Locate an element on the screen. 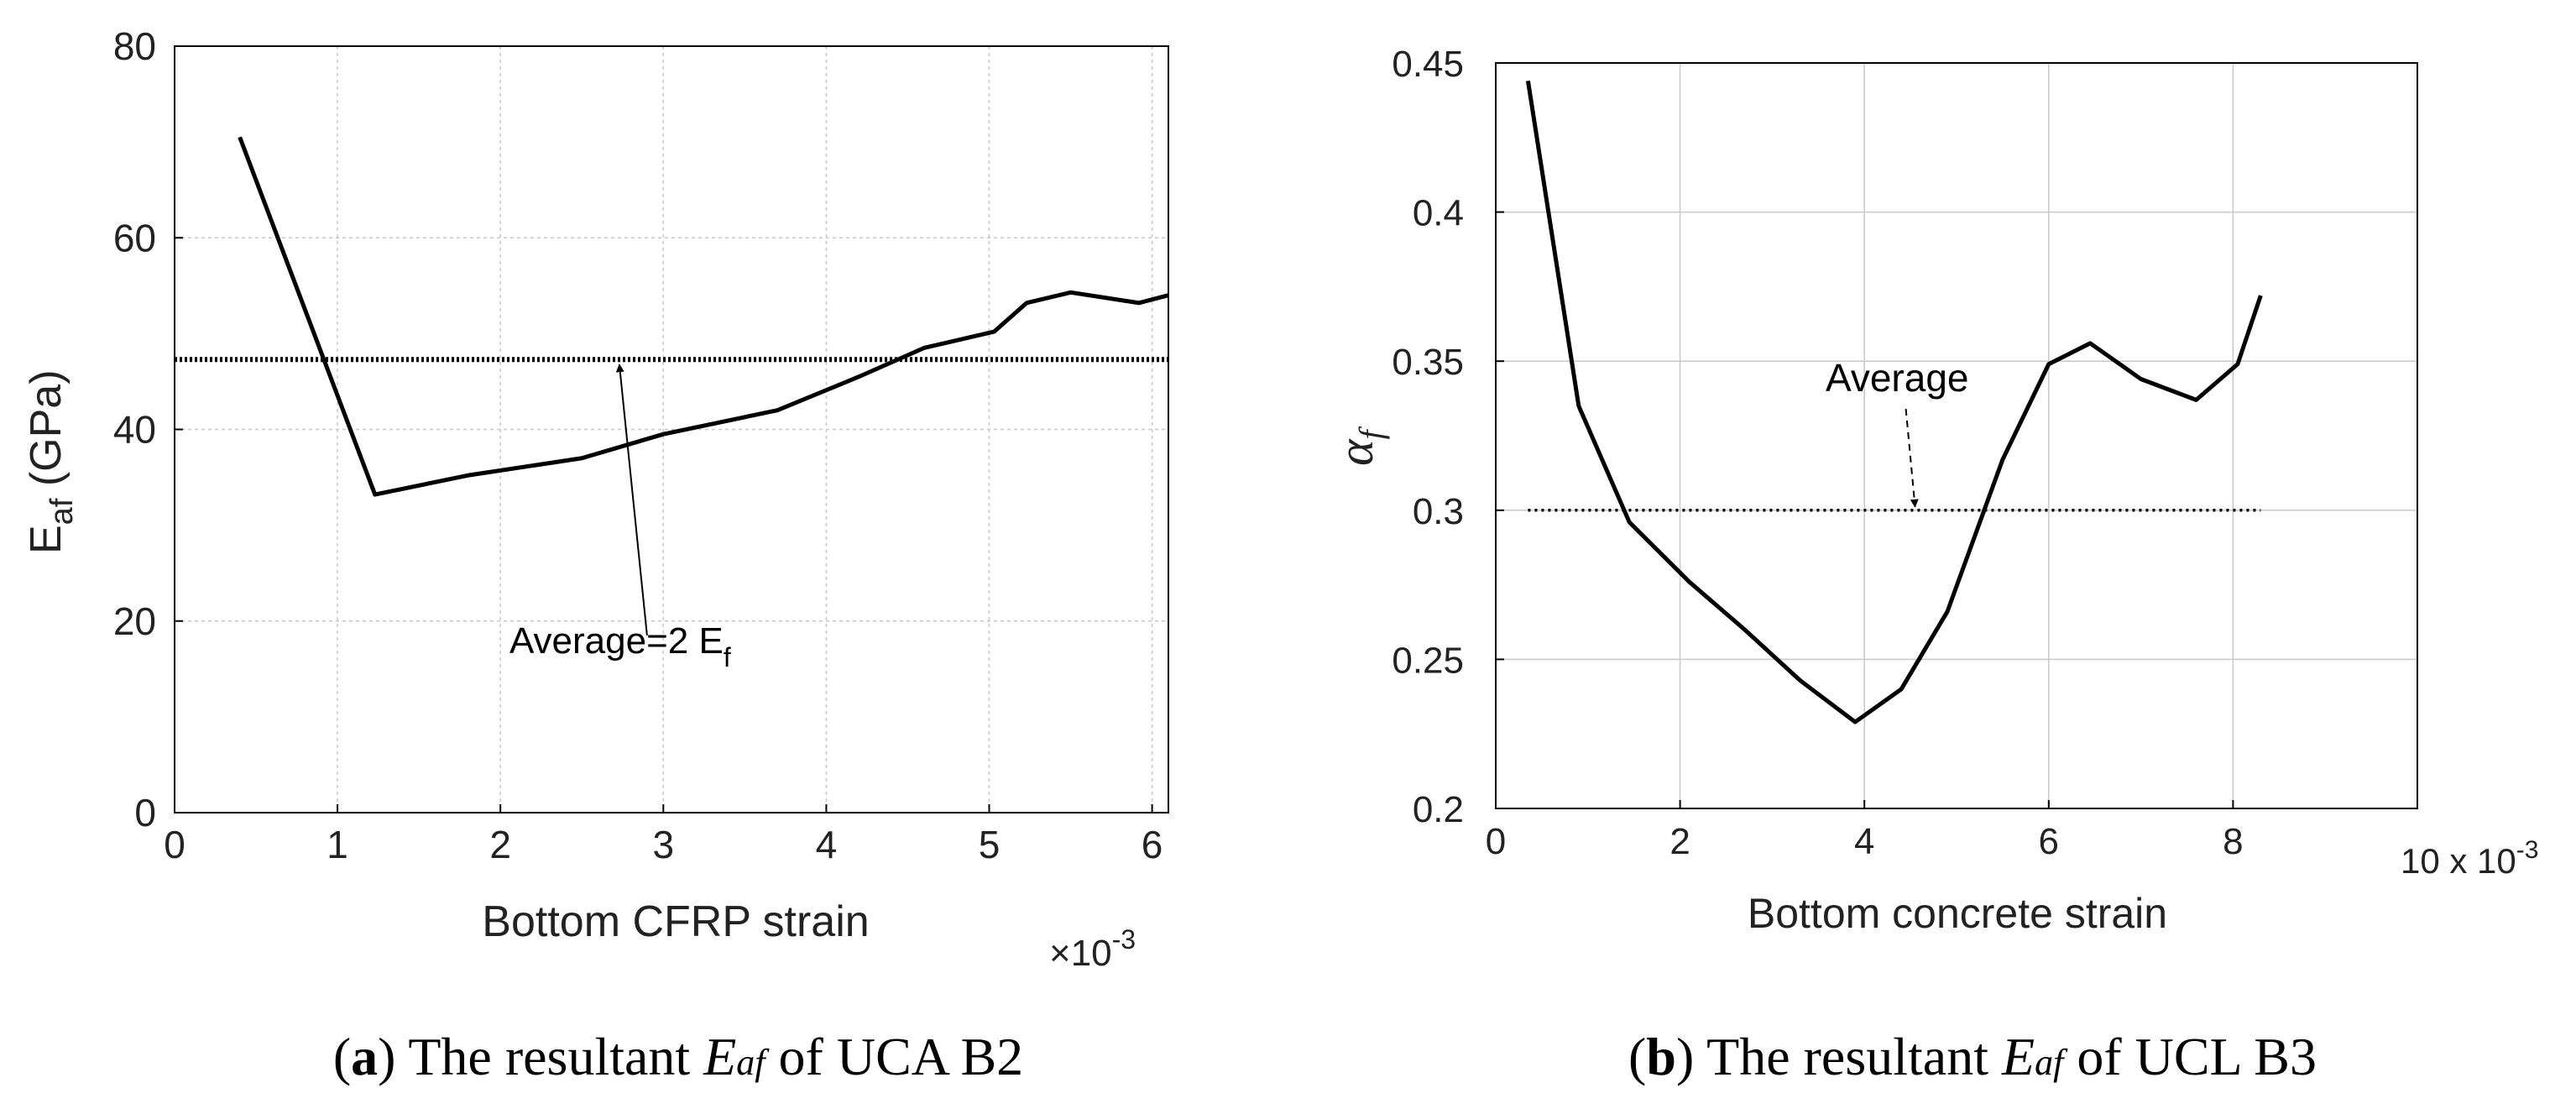  a-annotation-label: Average=2 Ef is located at coordinates (620, 646).